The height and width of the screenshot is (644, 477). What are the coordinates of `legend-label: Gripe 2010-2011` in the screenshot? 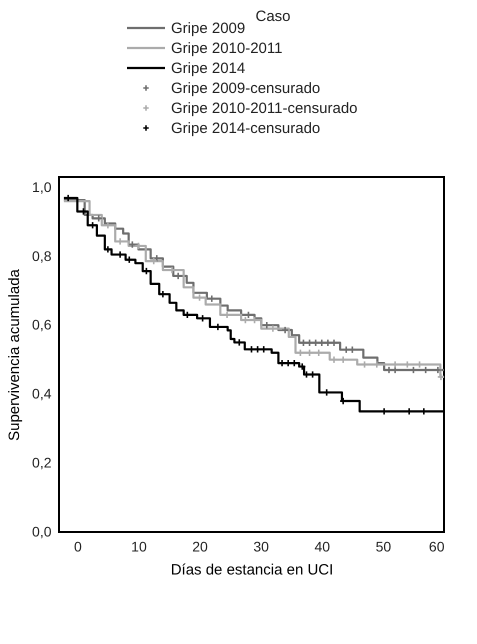 It's located at (226, 48).